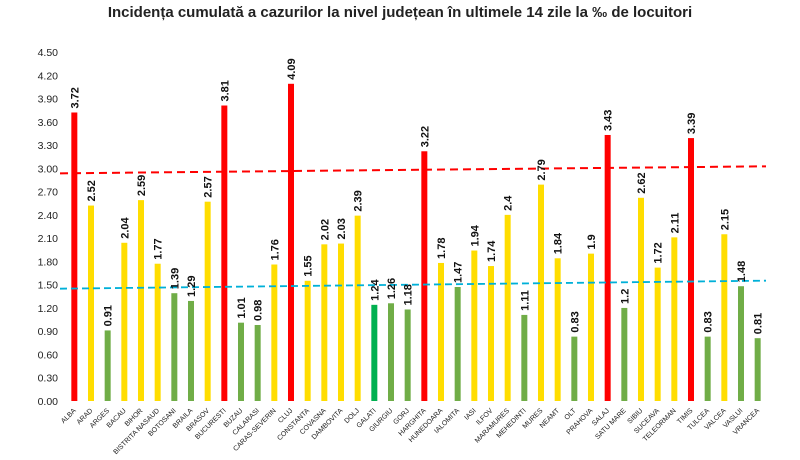  I want to click on data-label: 2.52, so click(92, 190).